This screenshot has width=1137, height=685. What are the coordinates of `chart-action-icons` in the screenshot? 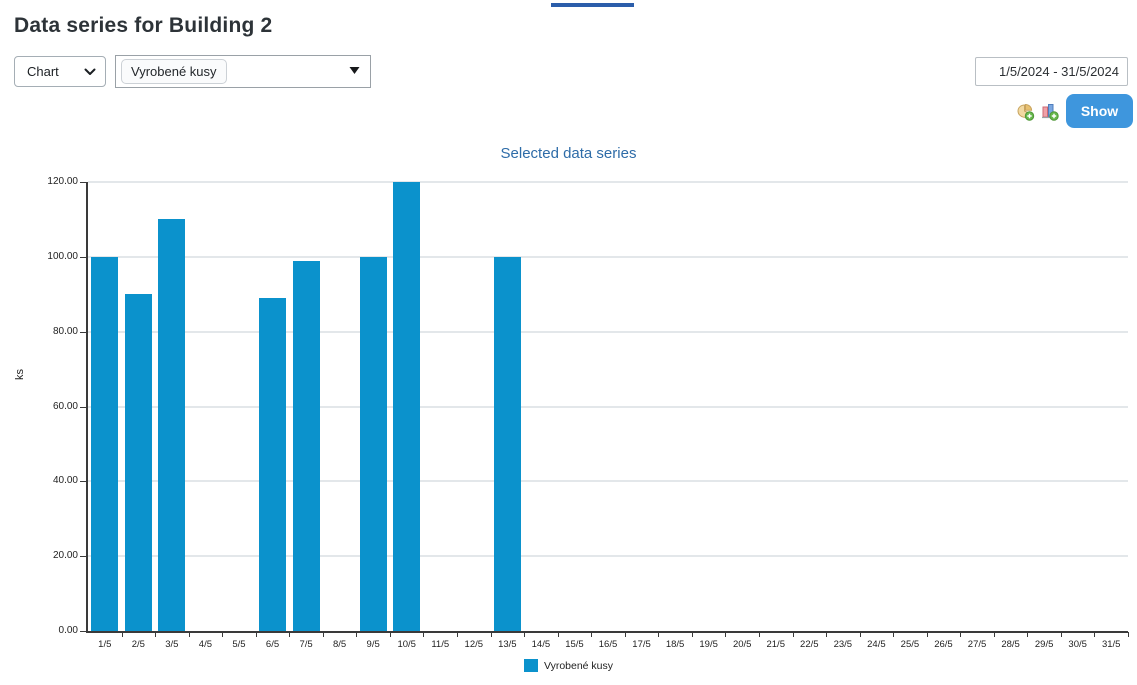 It's located at (1037, 111).